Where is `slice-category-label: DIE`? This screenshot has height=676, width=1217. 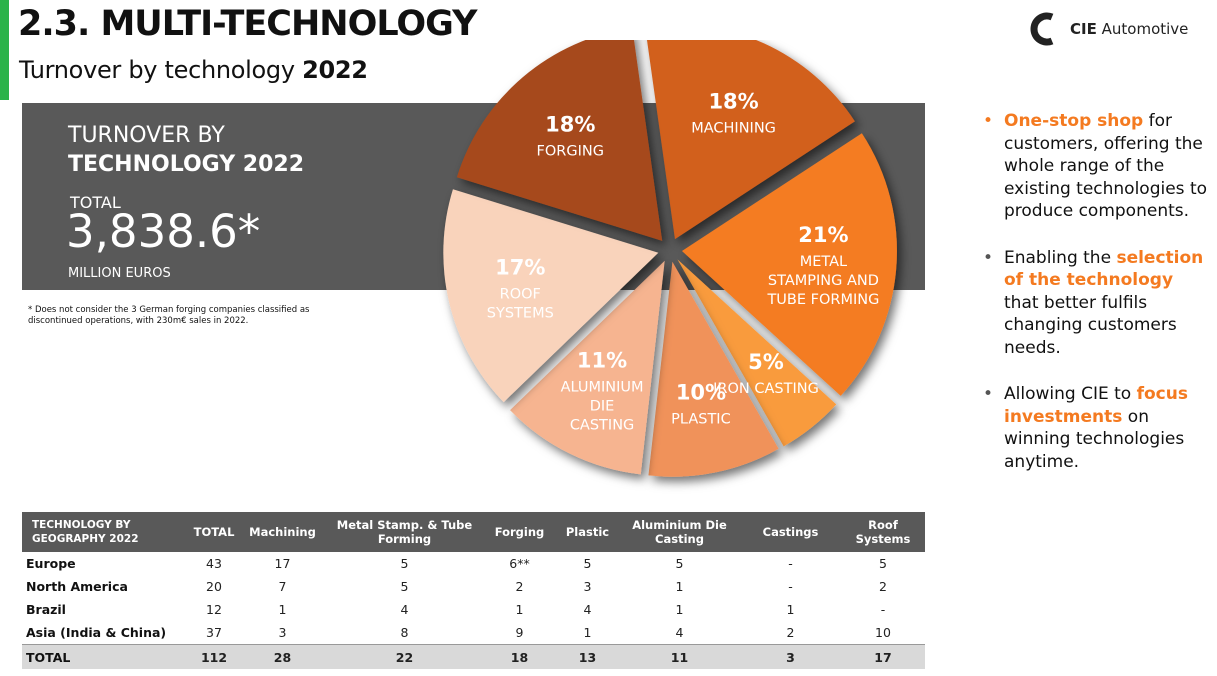 slice-category-label: DIE is located at coordinates (602, 407).